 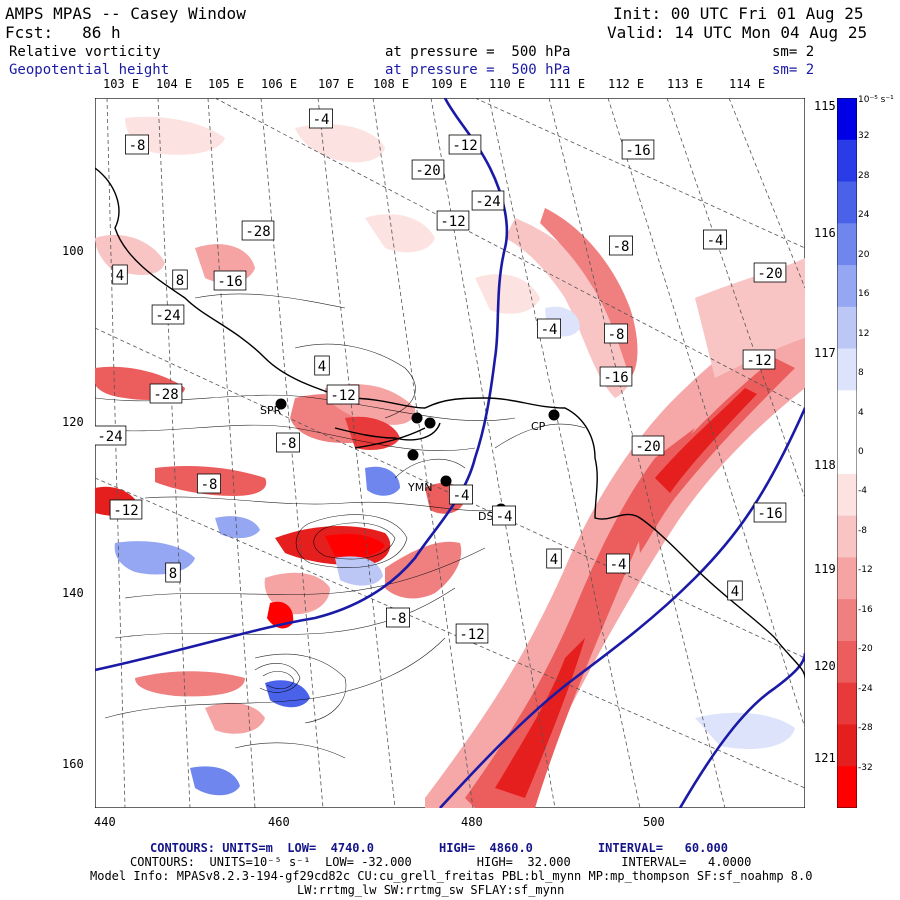 I want to click on colorbar-label: -20, so click(x=865, y=649).